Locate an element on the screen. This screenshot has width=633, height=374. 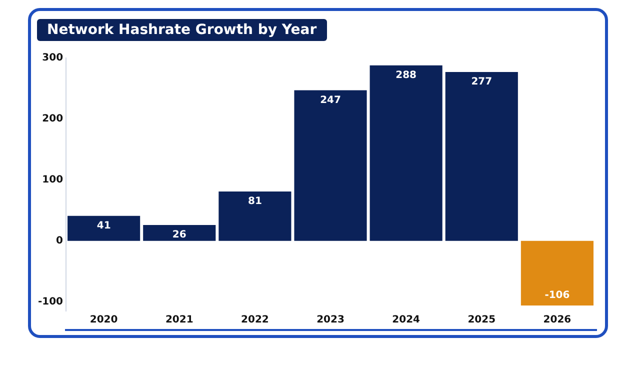
data-label: 288 is located at coordinates (406, 75).